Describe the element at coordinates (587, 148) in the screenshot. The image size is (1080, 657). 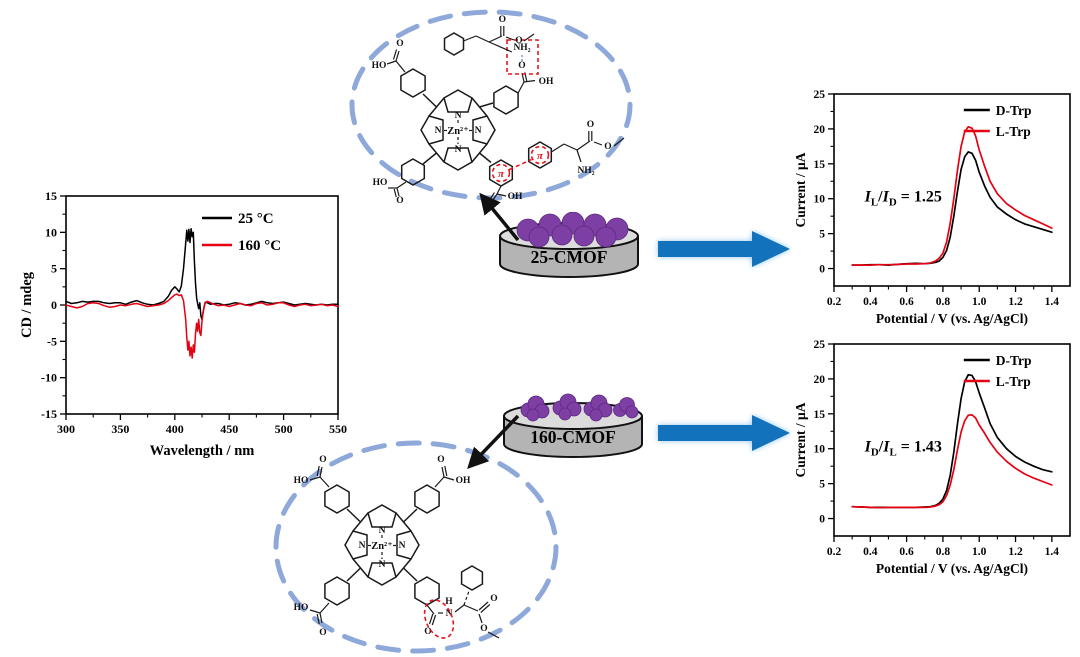
I see `guest-amino-ester-right: NH₂ O O` at that location.